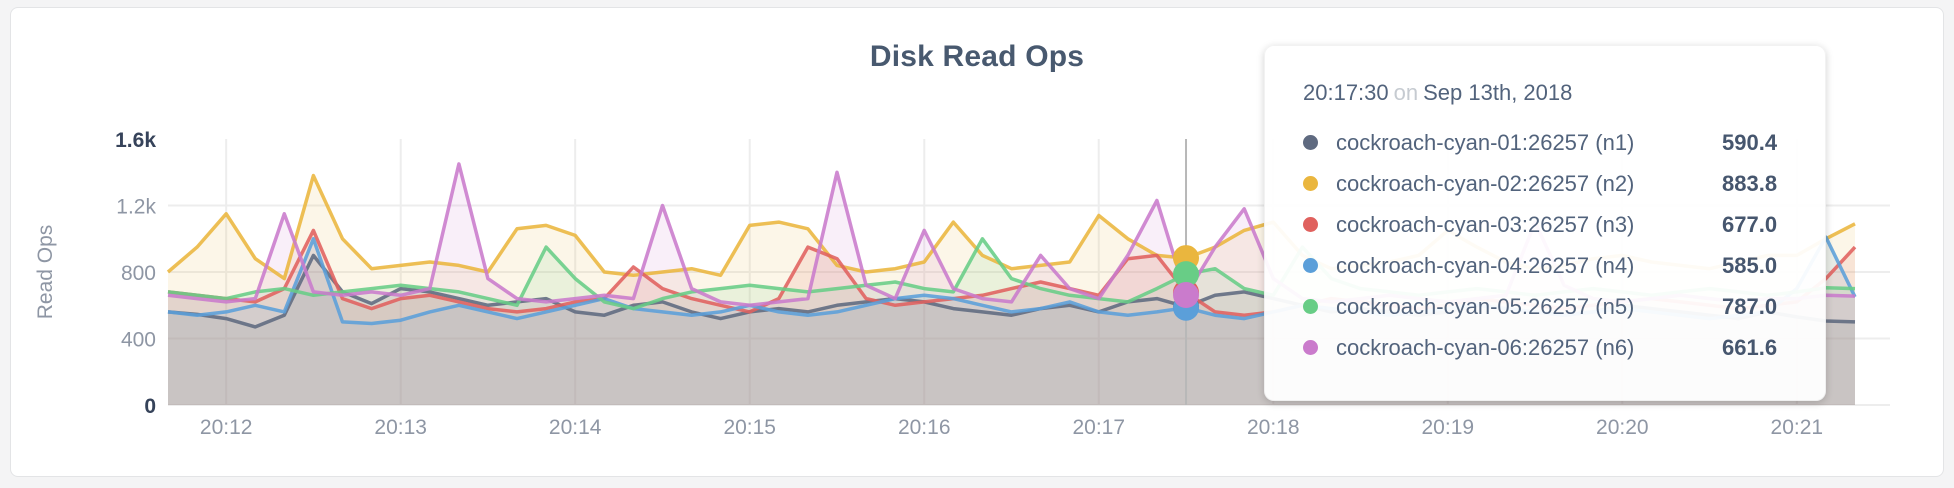  What do you see at coordinates (400, 427) in the screenshot?
I see `x-tick-label: 20:13` at bounding box center [400, 427].